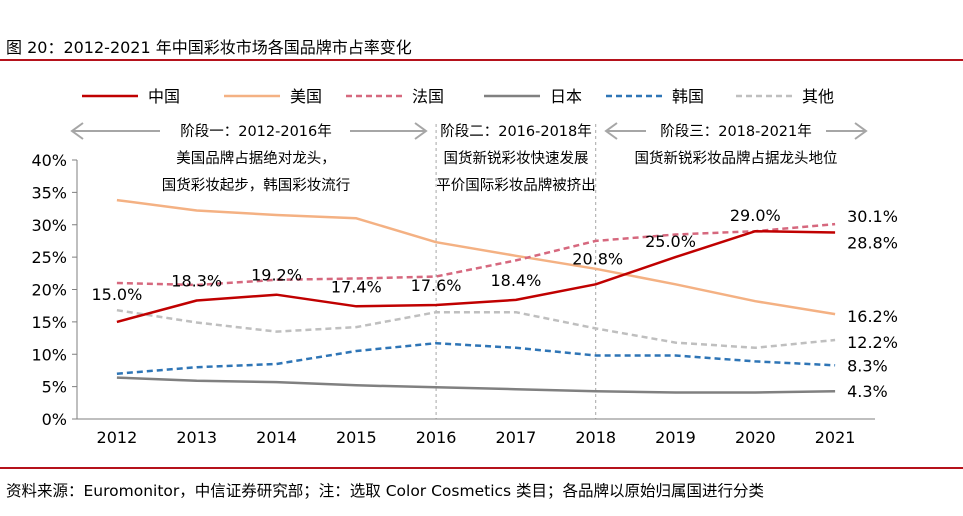 The image size is (963, 516). I want to click on legend-label: 日本, so click(566, 96).